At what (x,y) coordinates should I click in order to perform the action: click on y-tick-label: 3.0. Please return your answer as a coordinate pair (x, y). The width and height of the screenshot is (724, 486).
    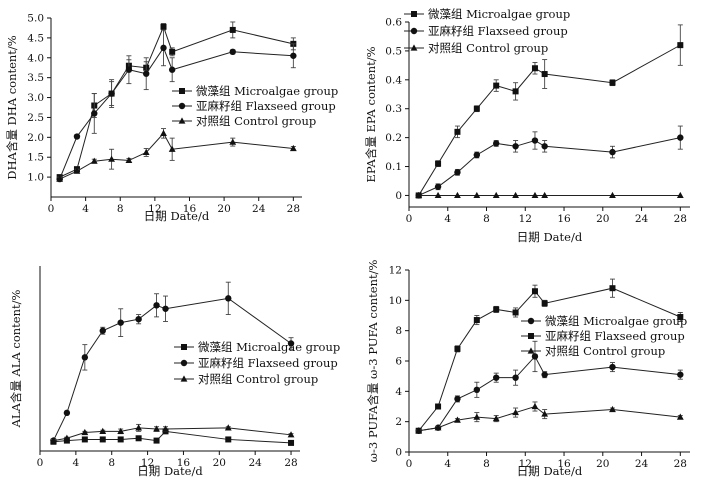
    Looking at the image, I should click on (35, 98).